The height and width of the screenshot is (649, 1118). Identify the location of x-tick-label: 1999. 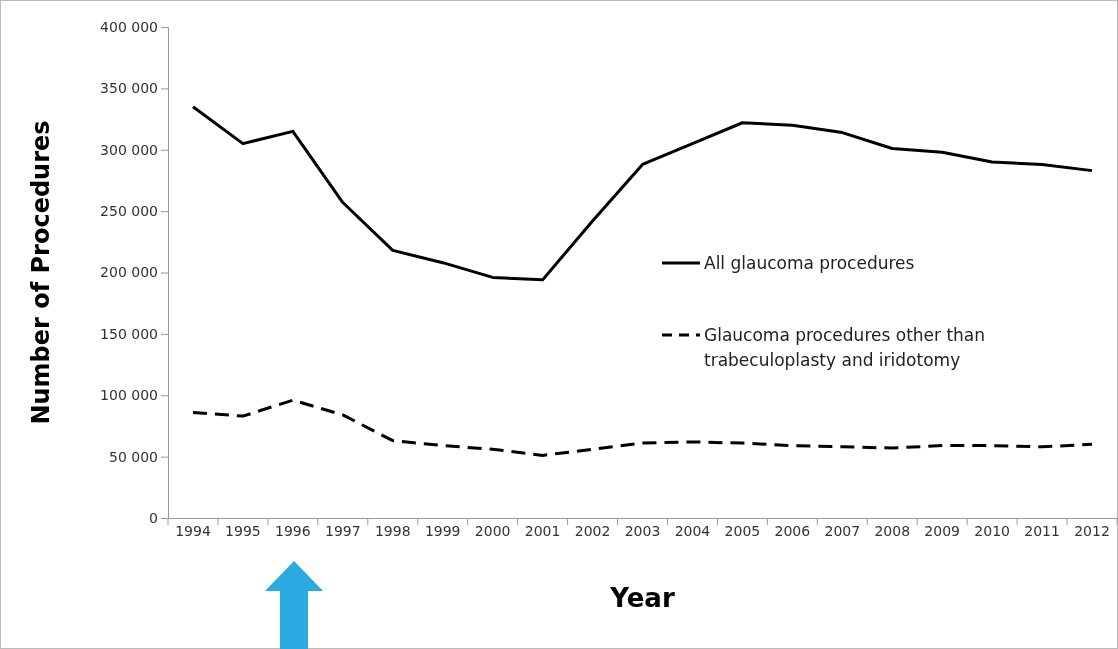
(442, 531).